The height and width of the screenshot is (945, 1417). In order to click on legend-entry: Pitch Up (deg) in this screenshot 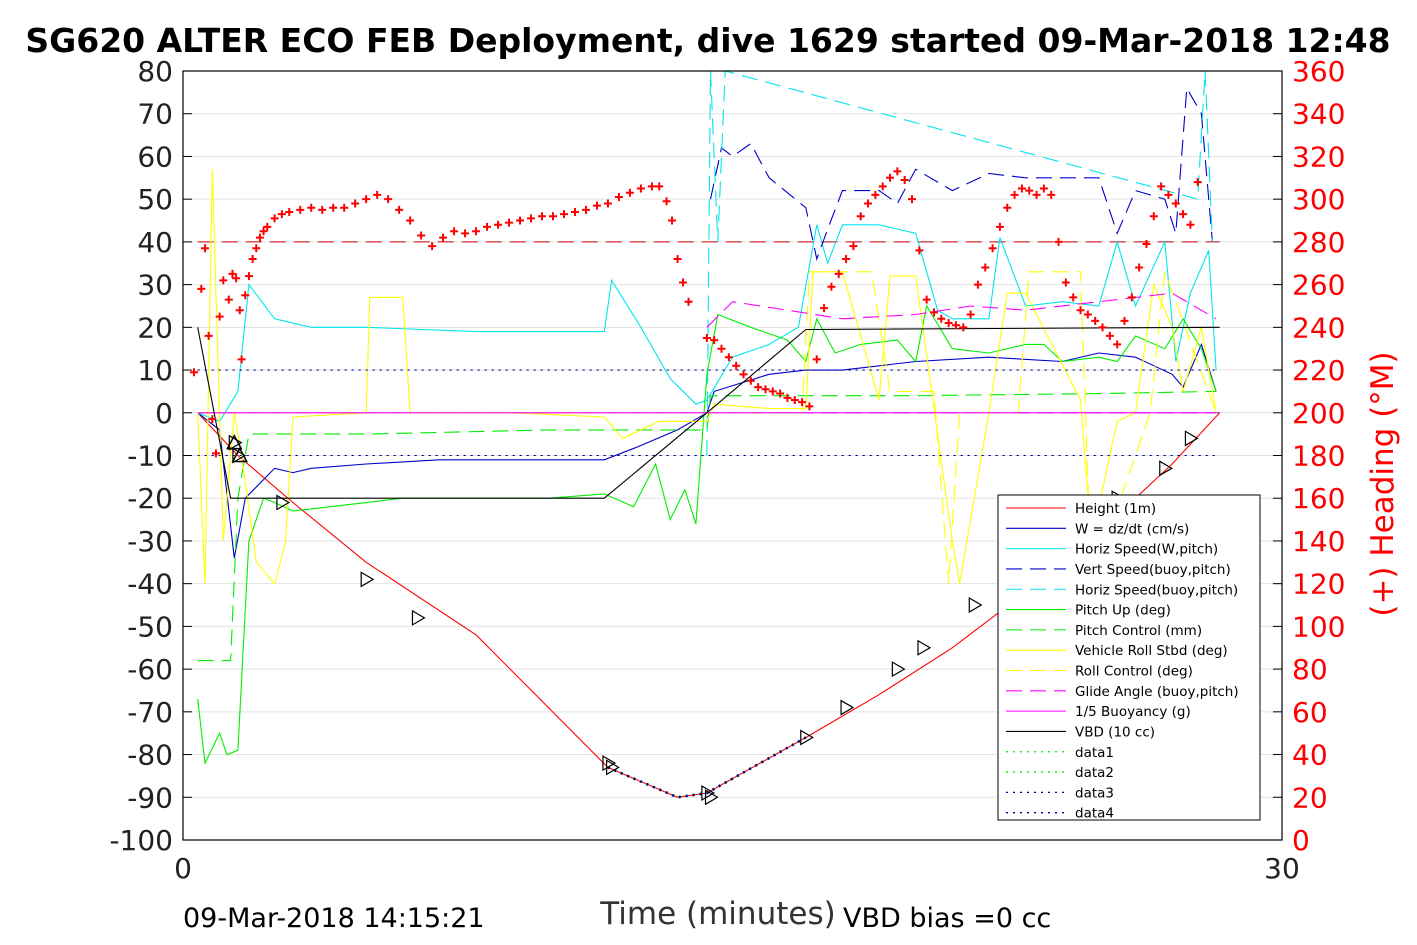, I will do `click(1123, 611)`.